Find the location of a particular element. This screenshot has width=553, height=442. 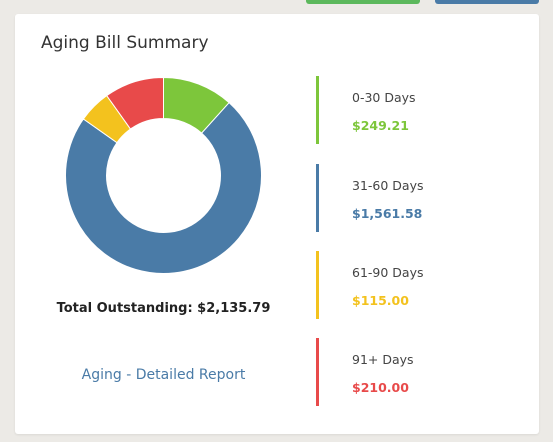

header-action-button-blue is located at coordinates (487, 2).